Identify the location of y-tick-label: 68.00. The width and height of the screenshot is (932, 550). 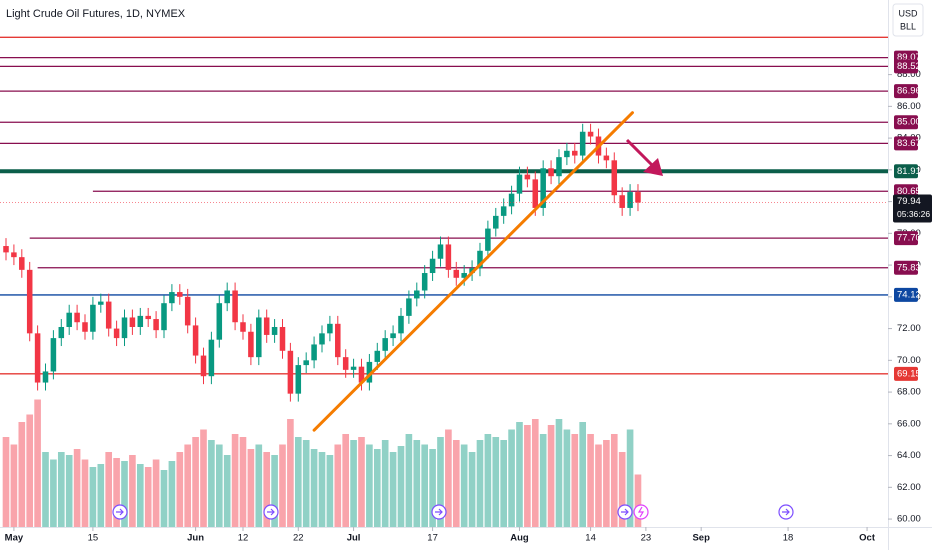
(909, 392).